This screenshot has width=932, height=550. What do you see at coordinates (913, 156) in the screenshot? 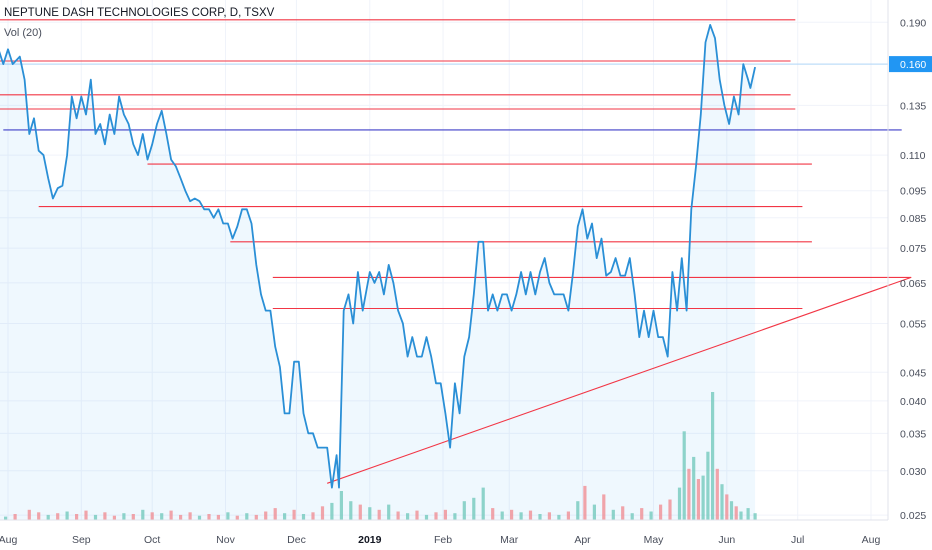
I see `y-tick-label: 0.110` at bounding box center [913, 156].